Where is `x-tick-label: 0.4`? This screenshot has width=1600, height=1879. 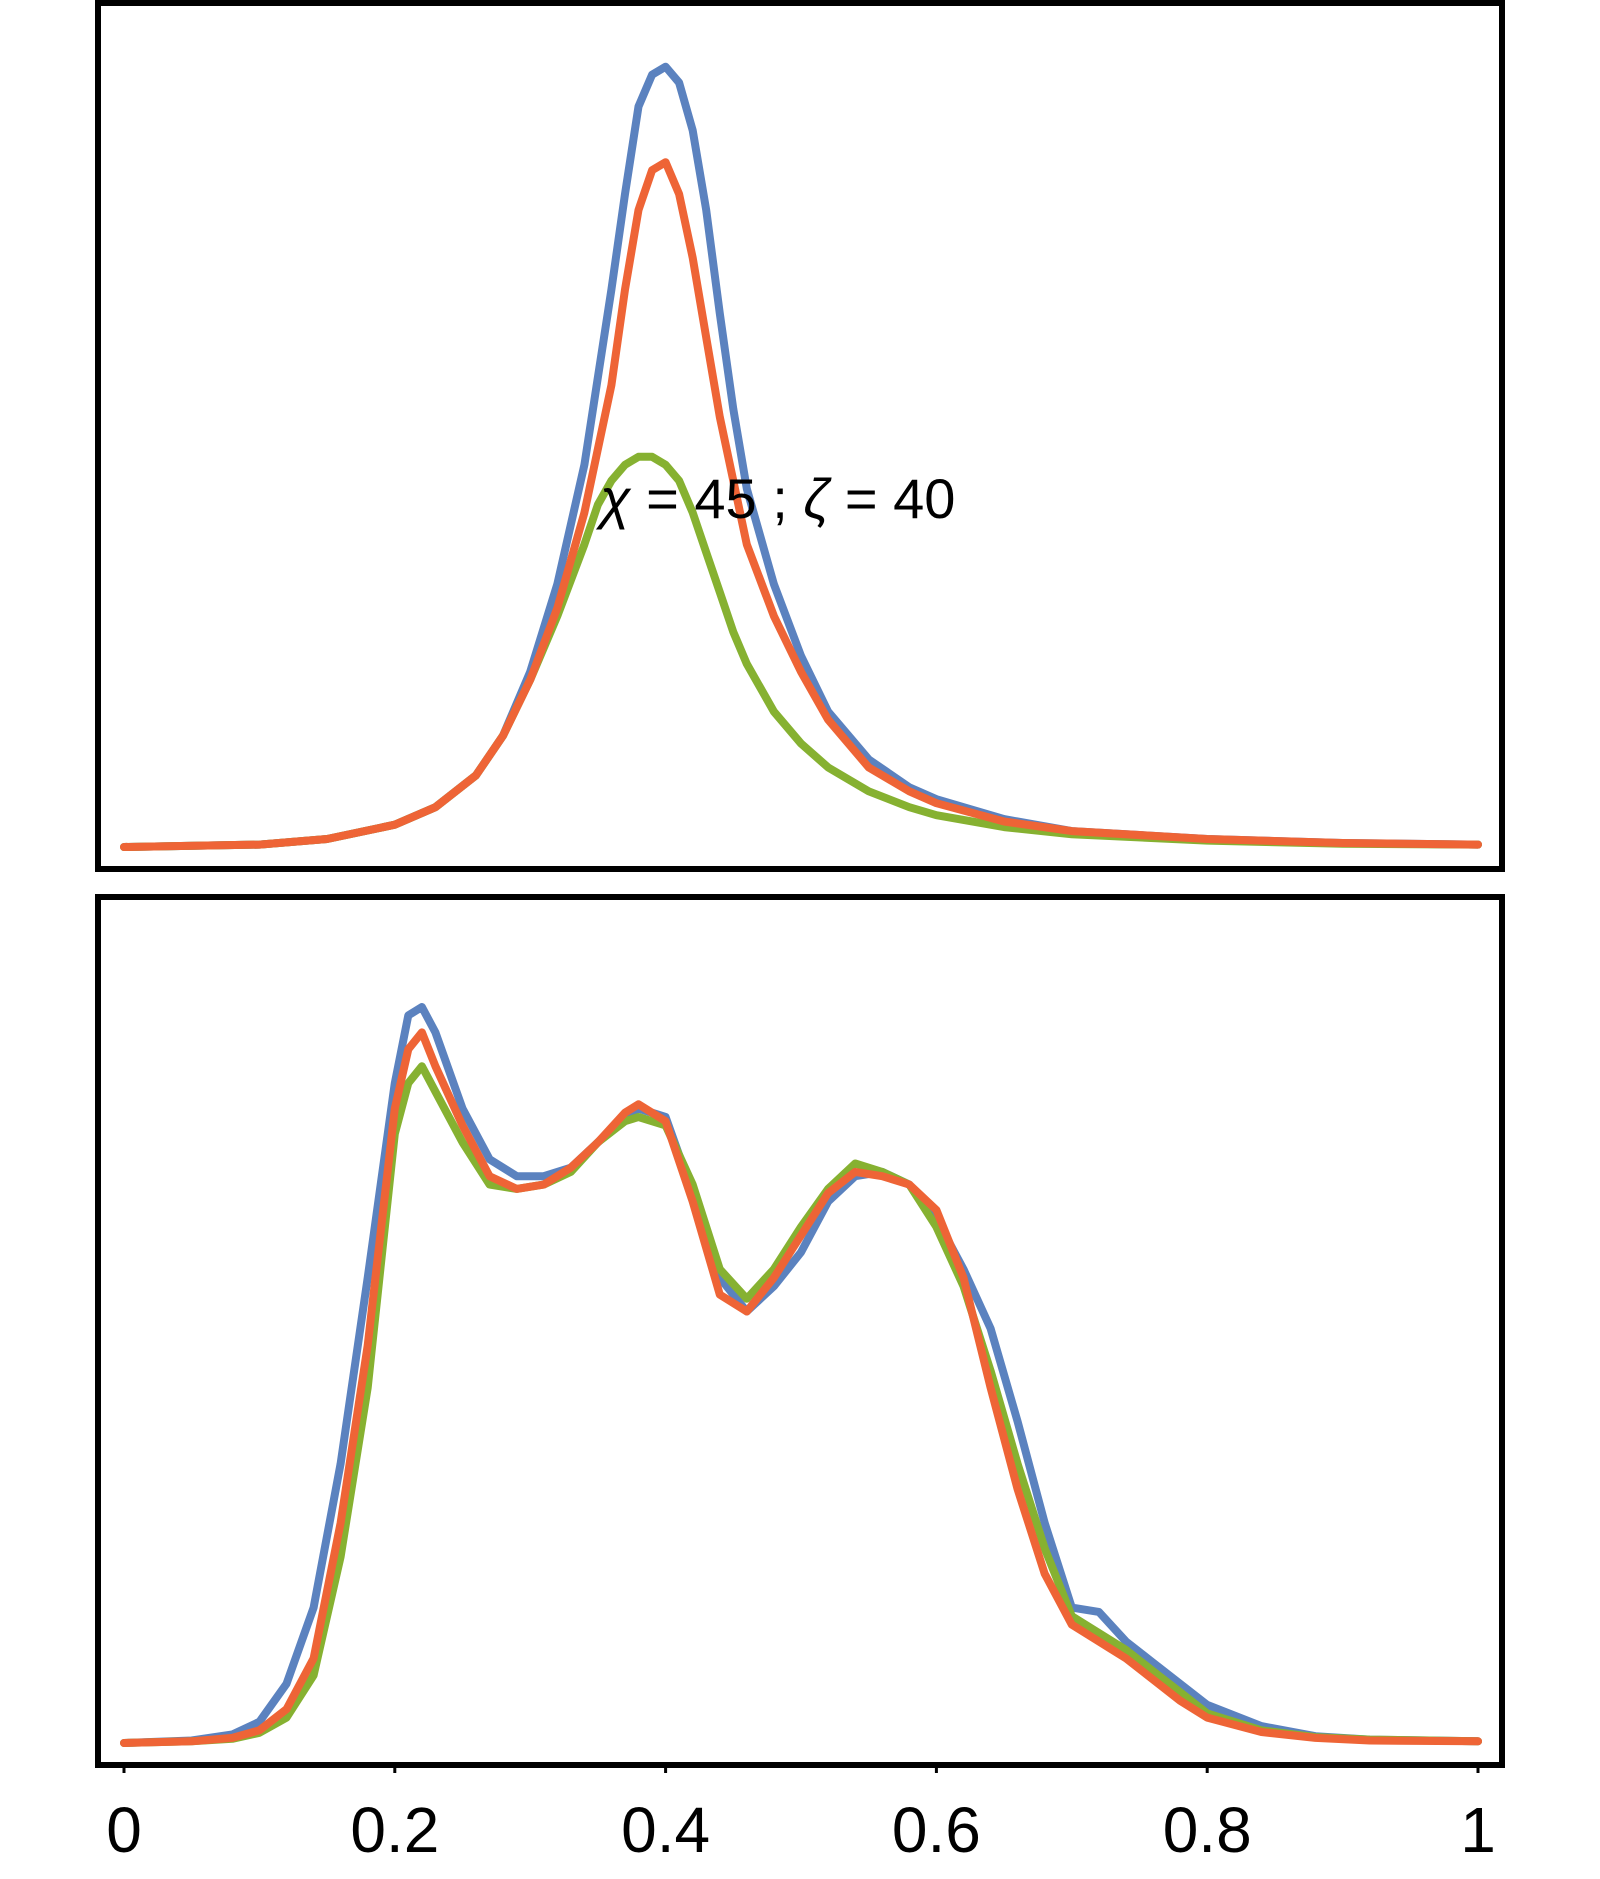 x-tick-label: 0.4 is located at coordinates (665, 1830).